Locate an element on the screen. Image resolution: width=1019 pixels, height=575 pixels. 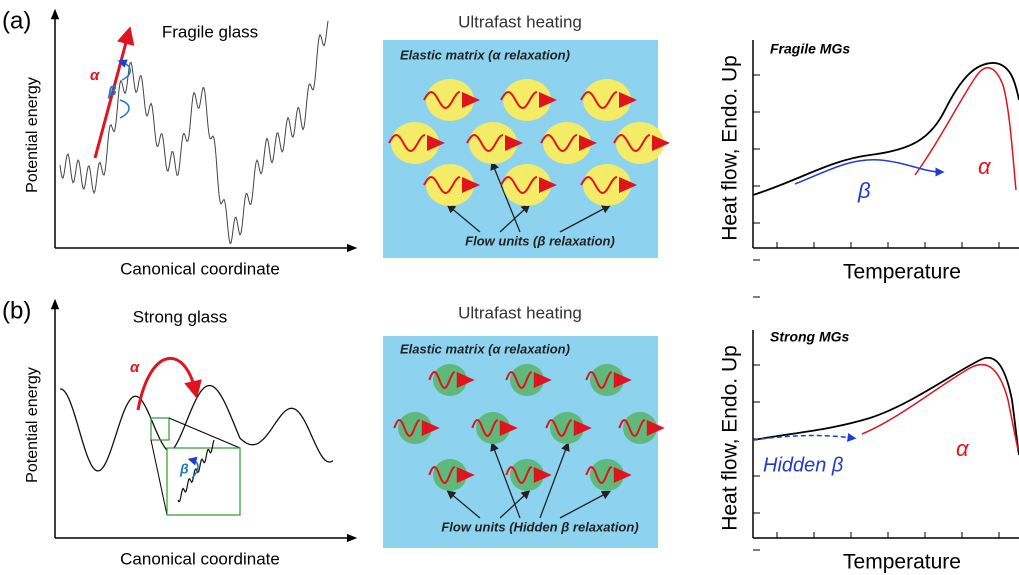
landscape-curve is located at coordinates (194, 132).